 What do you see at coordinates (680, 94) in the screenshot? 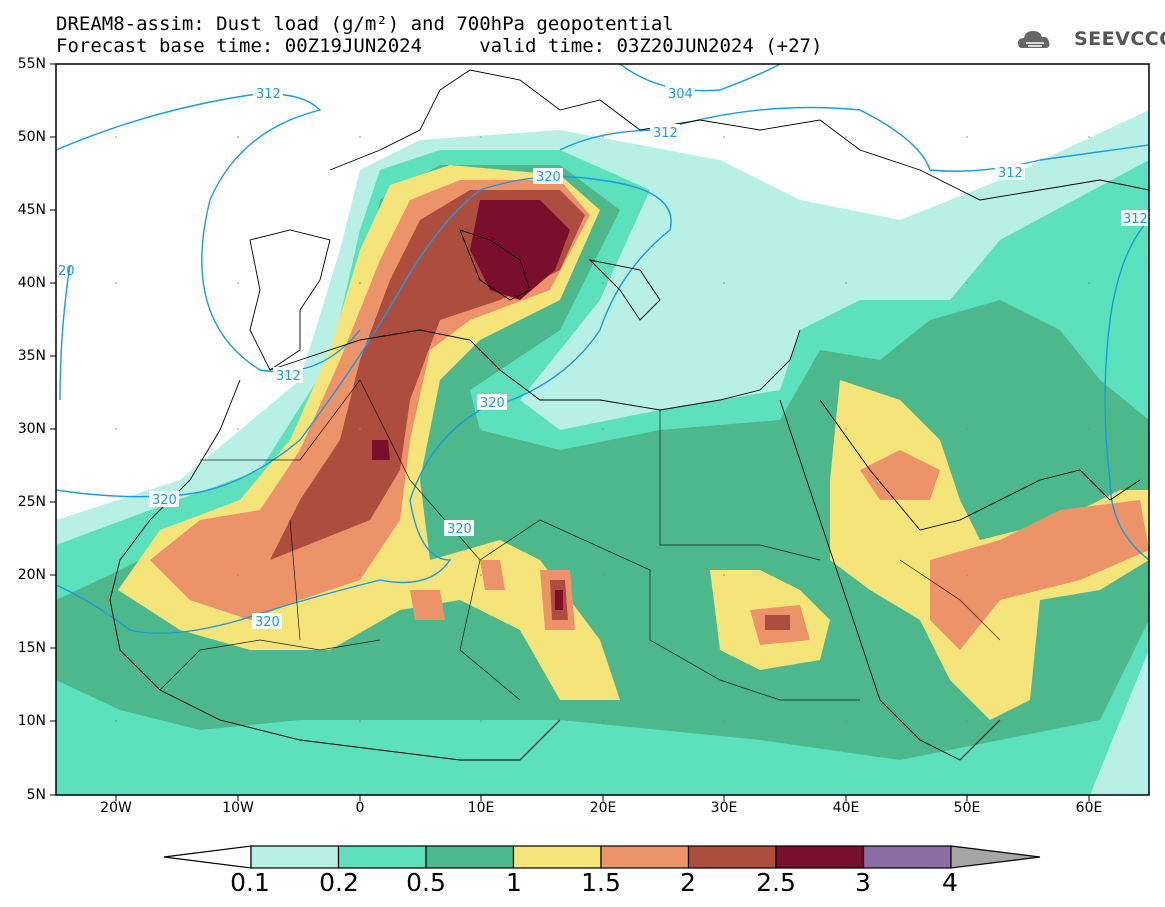
I see `contour-label: 304` at bounding box center [680, 94].